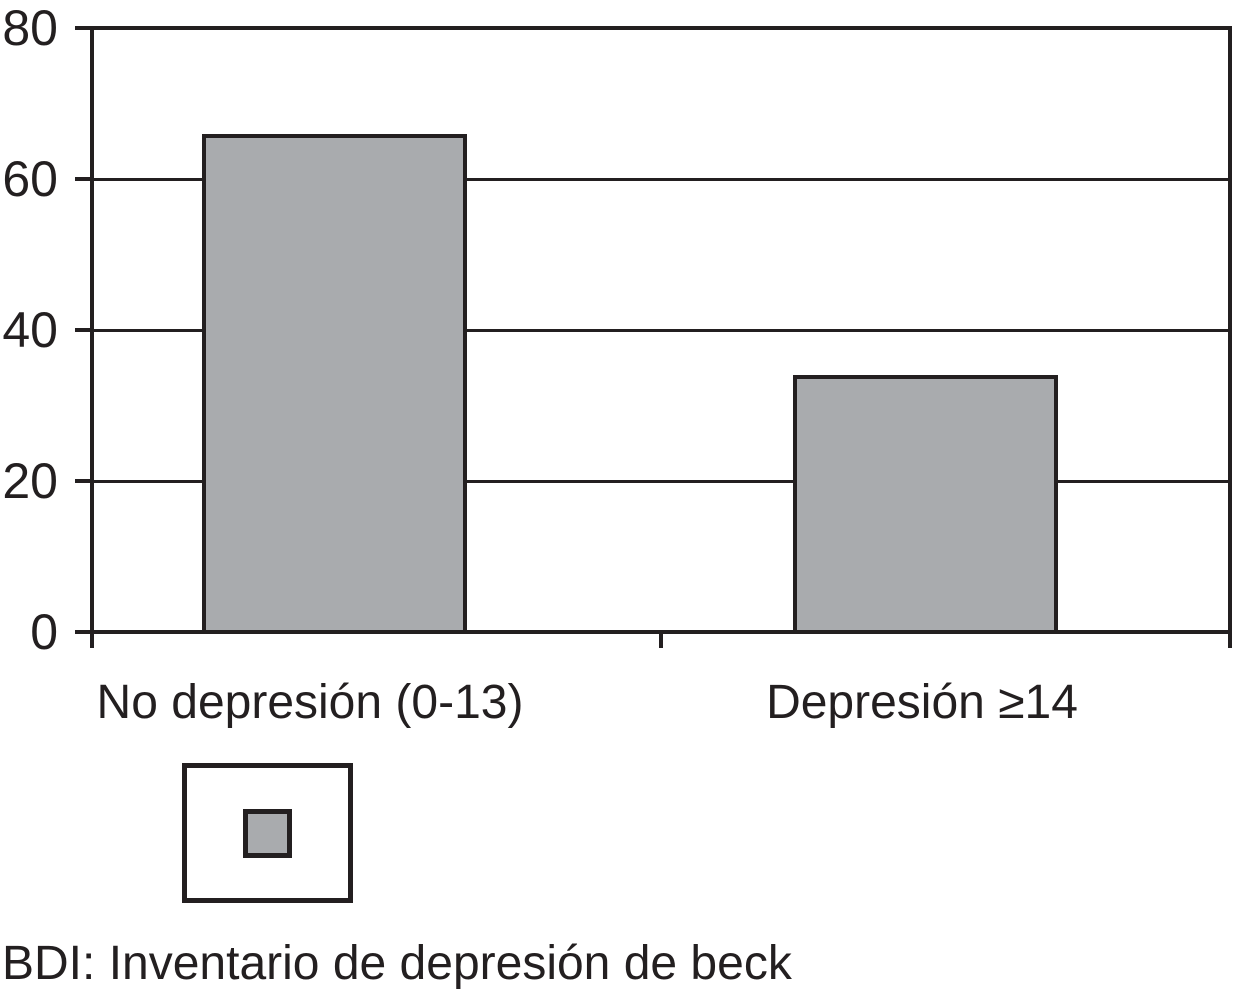 The image size is (1234, 1004). Describe the element at coordinates (397, 963) in the screenshot. I see `figure-caption: BDI: Inventario de depresión de beck` at that location.